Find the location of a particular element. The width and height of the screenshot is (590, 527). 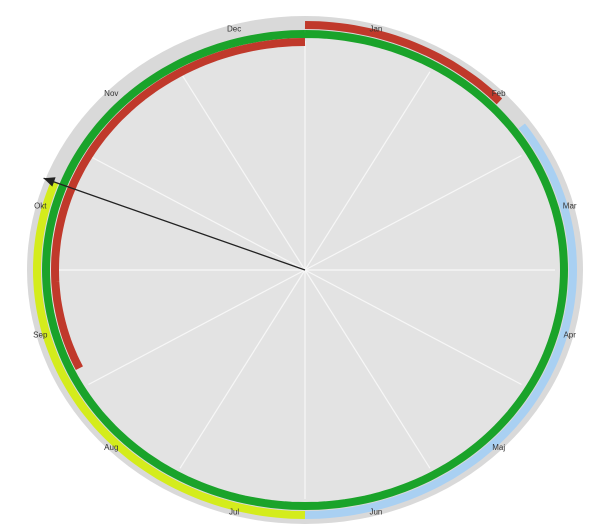

pointer-line is located at coordinates (174, 224).